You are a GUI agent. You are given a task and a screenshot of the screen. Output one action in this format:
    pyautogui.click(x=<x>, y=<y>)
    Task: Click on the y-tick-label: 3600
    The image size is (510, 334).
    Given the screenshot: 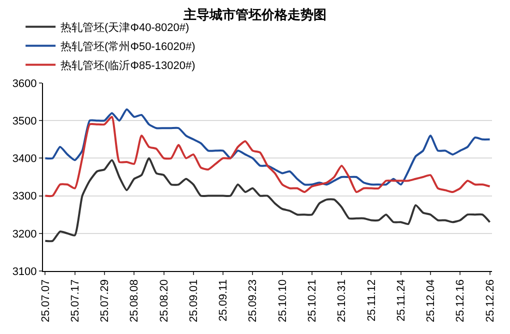 What is the action you would take?
    pyautogui.click(x=24, y=84)
    